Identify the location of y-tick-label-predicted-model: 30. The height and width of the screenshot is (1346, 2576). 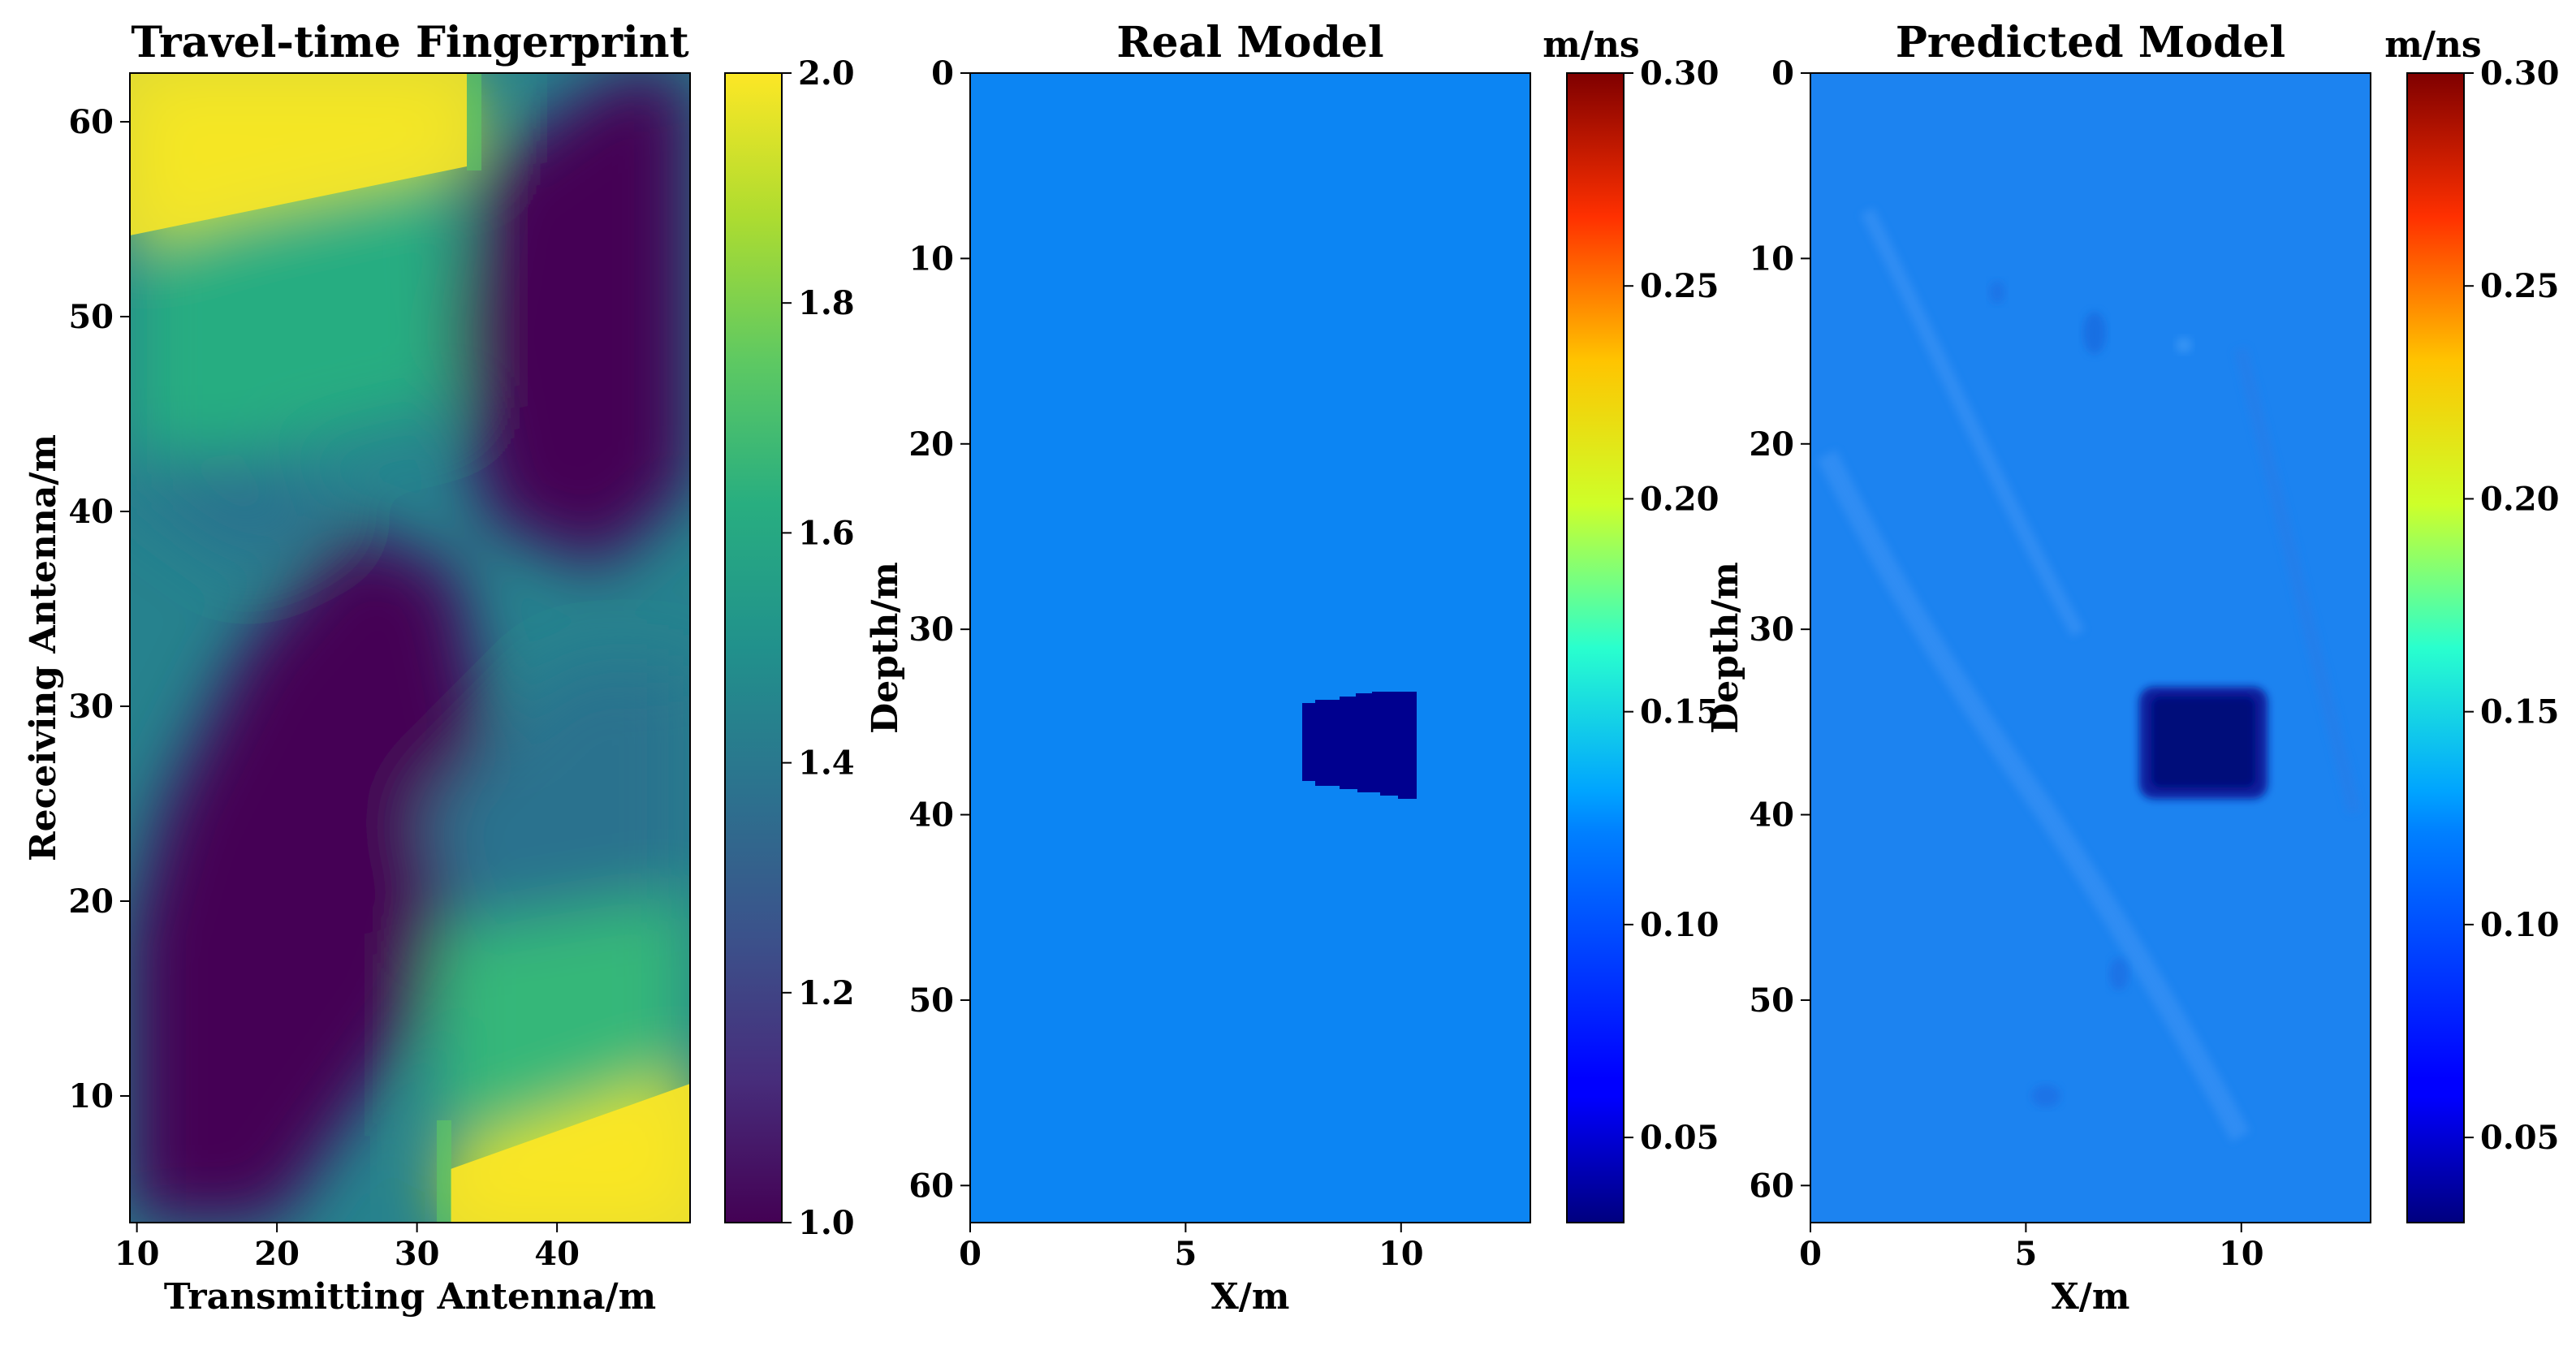
(1772, 629).